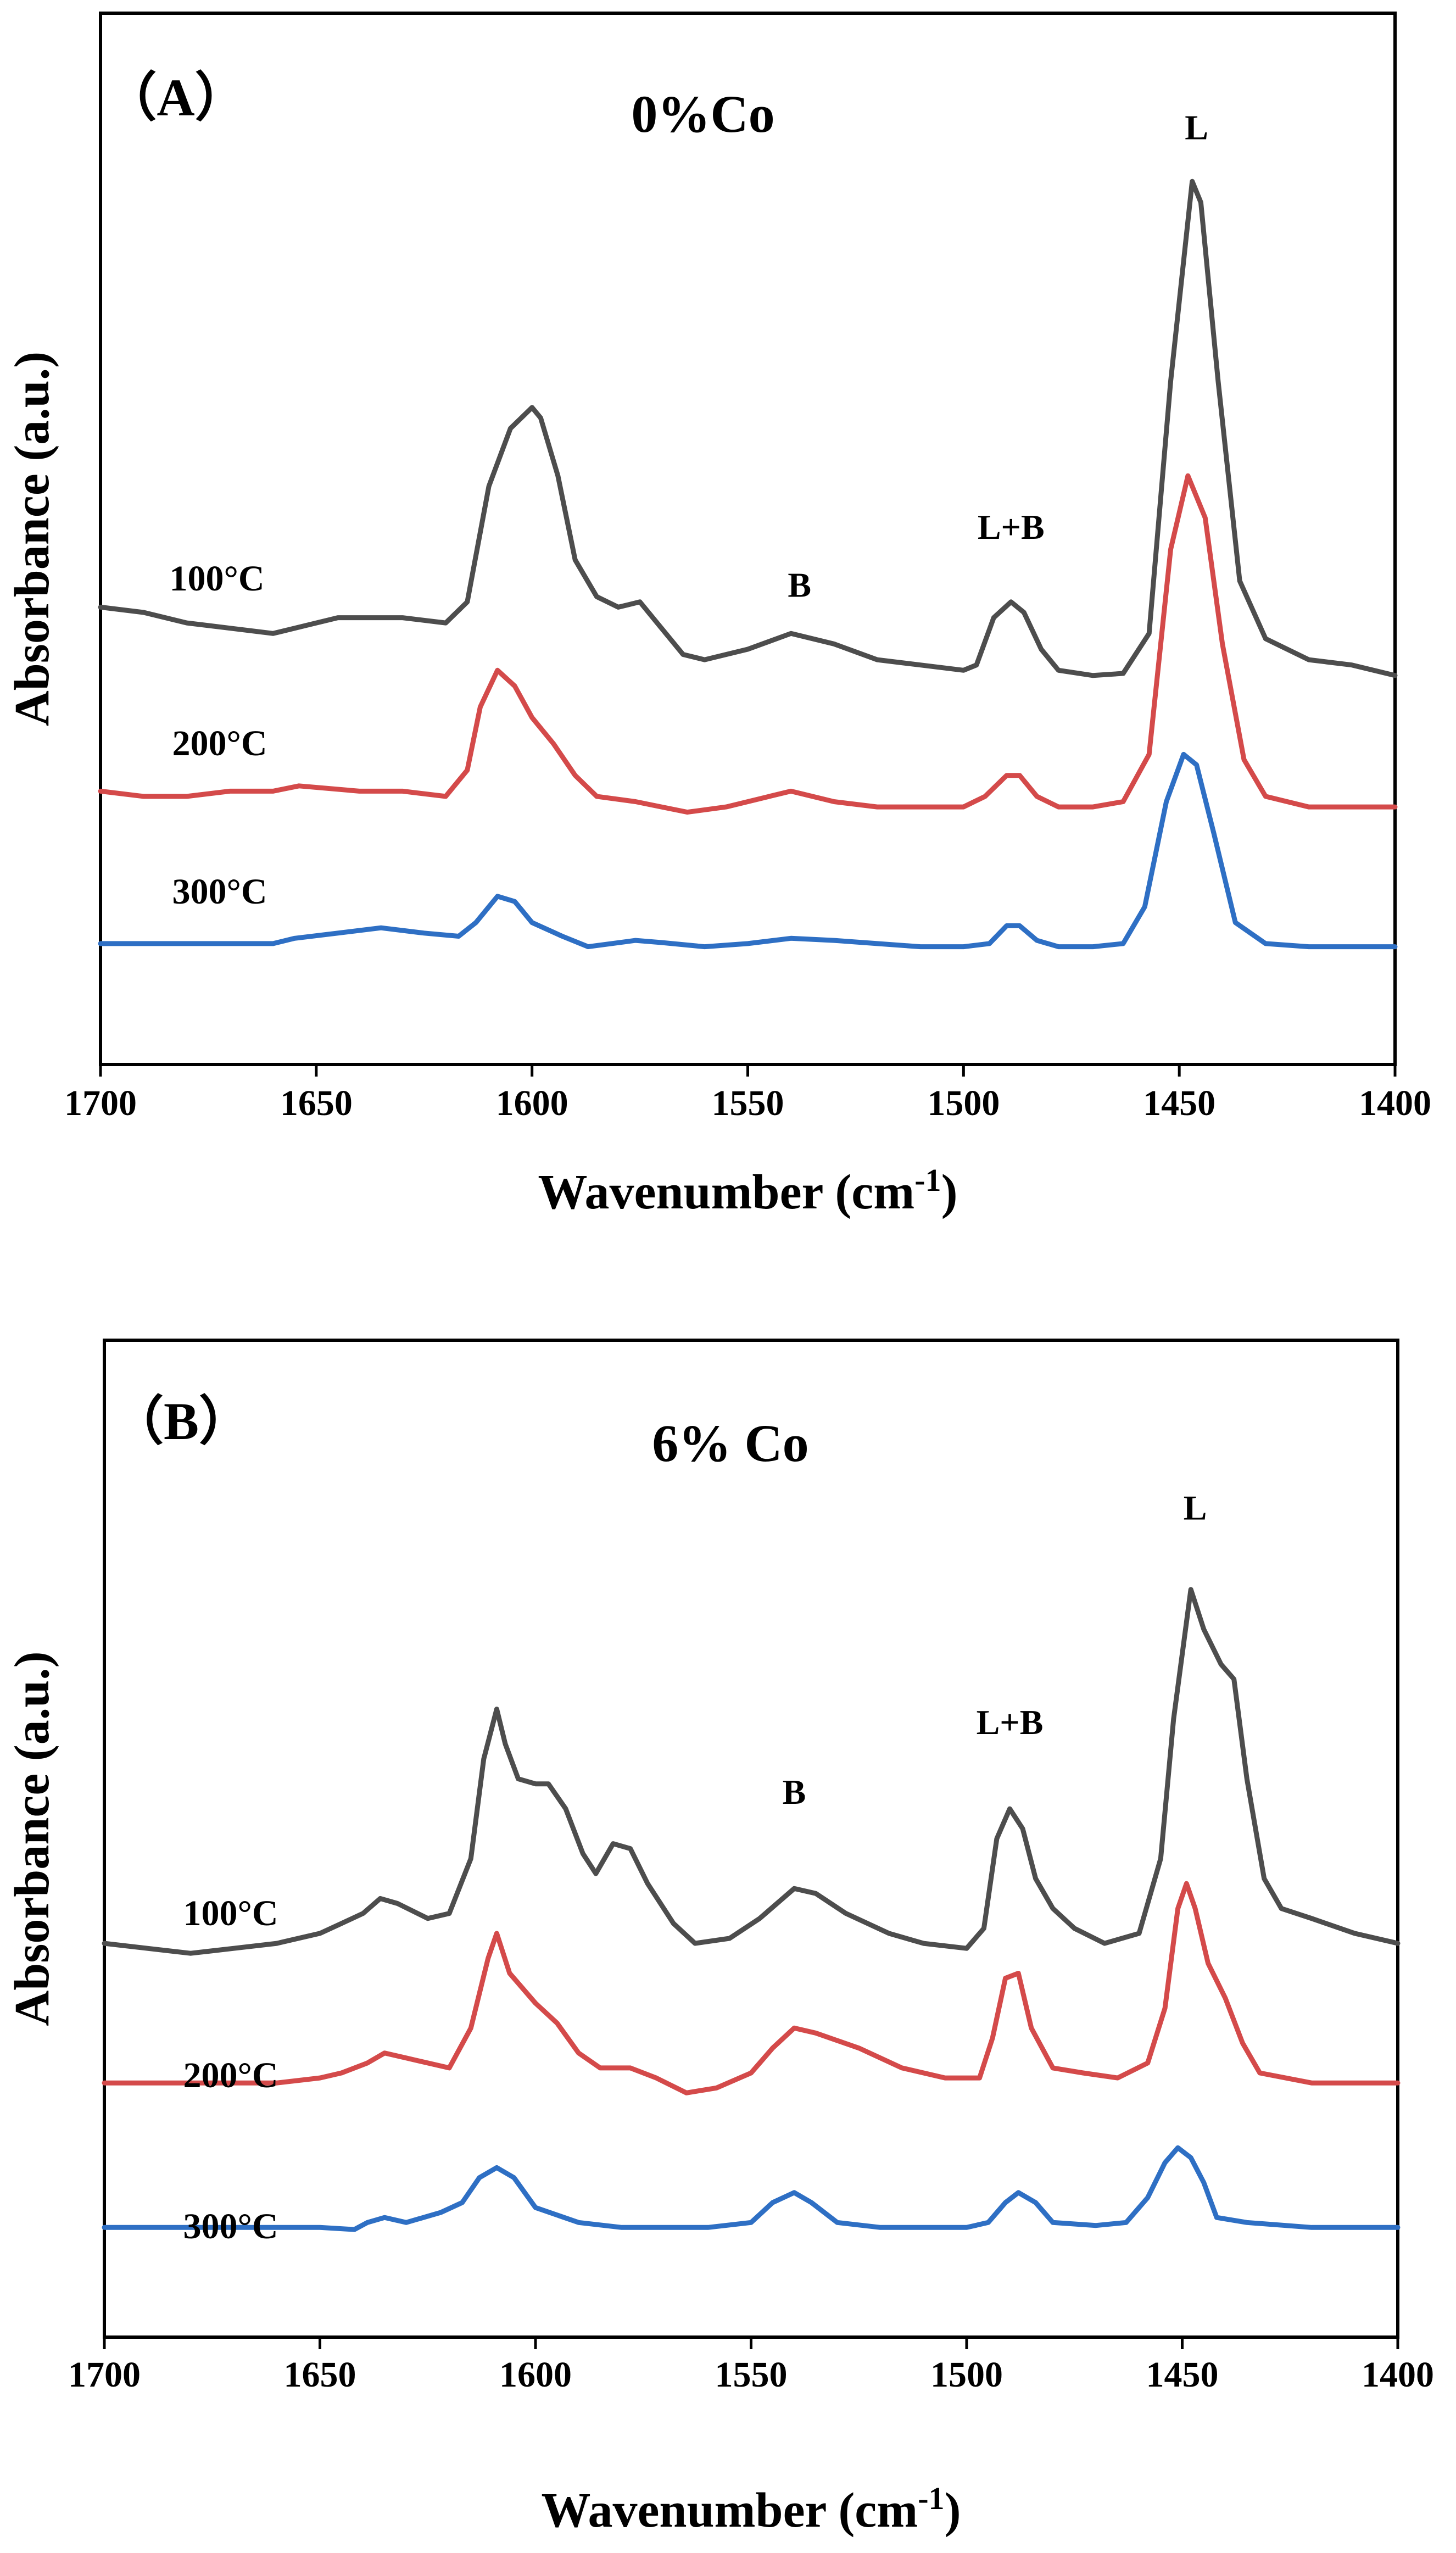 Image resolution: width=1456 pixels, height=2553 pixels. What do you see at coordinates (751, 1772) in the screenshot?
I see `series-line-100c` at bounding box center [751, 1772].